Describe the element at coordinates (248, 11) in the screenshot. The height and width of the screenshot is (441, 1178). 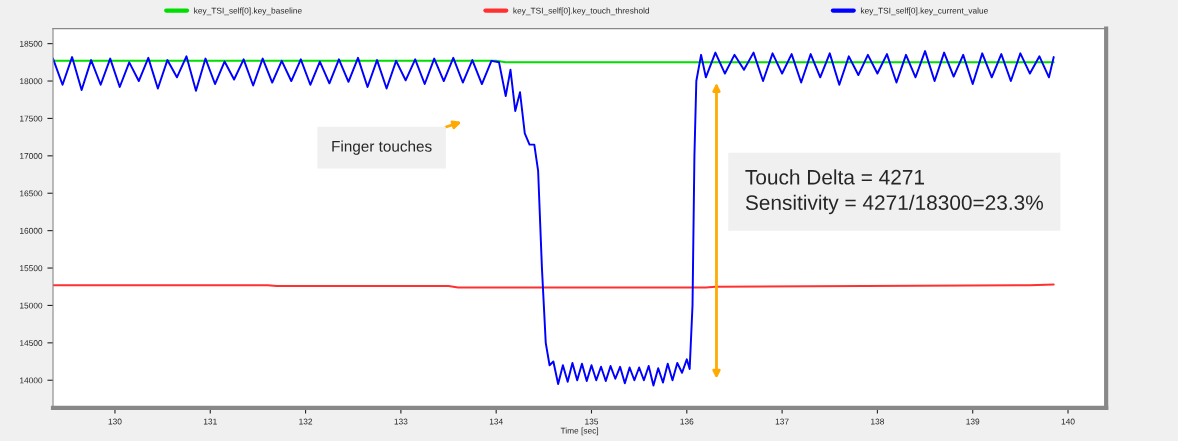
I see `legend-label: key_TSI_self[0].key_baseline` at that location.